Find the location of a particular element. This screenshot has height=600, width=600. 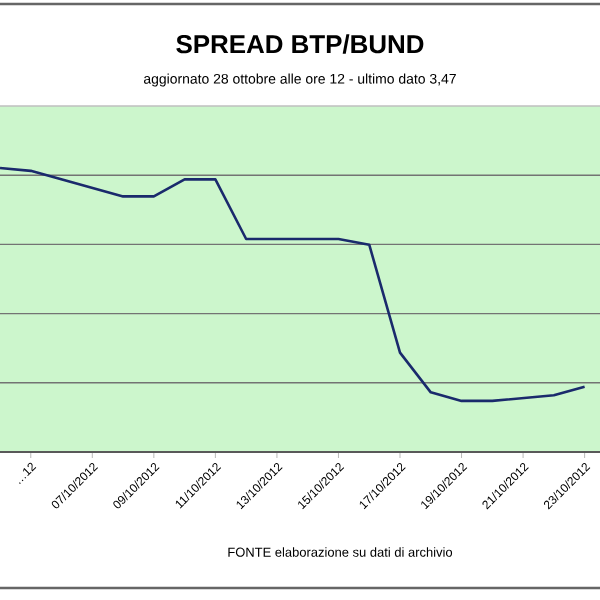

chart-title: SPREAD BTP/BUND is located at coordinates (300, 44).